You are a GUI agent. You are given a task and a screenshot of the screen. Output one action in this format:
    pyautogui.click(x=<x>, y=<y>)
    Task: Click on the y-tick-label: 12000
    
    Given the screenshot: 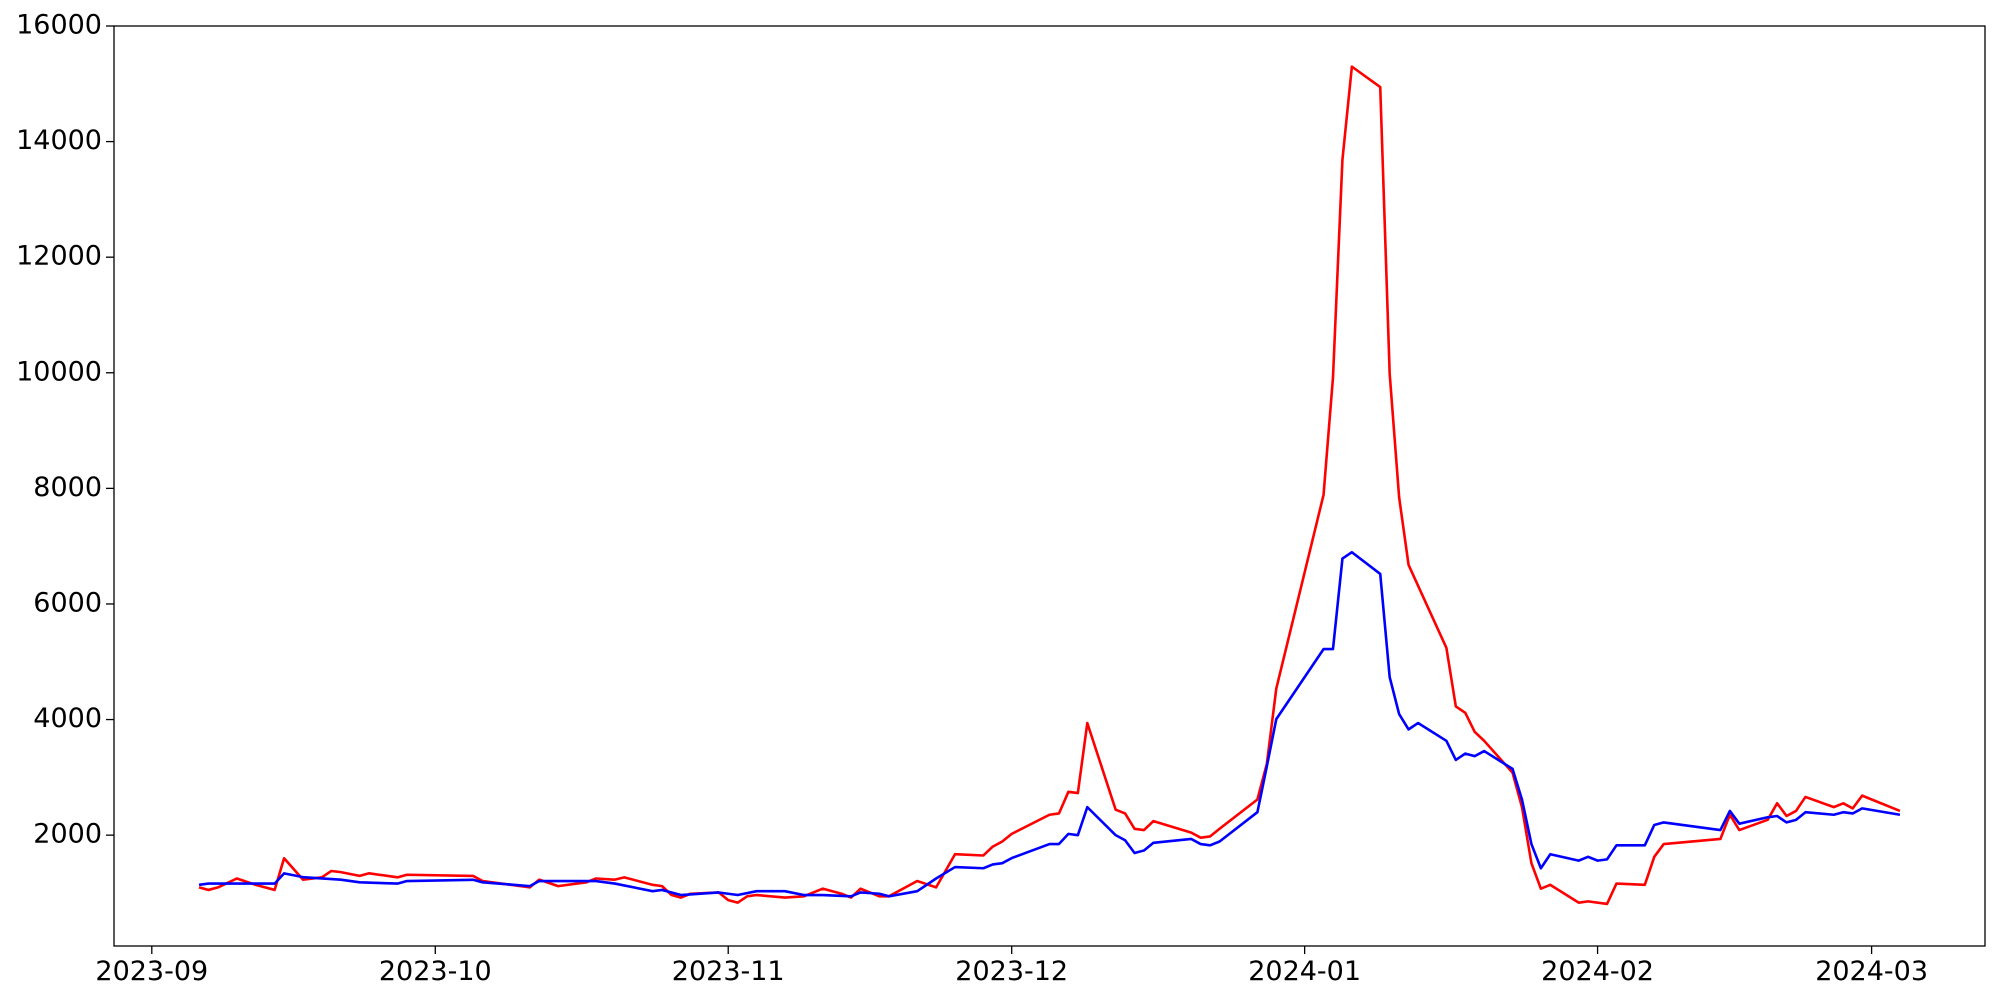 What is the action you would take?
    pyautogui.click(x=59, y=256)
    